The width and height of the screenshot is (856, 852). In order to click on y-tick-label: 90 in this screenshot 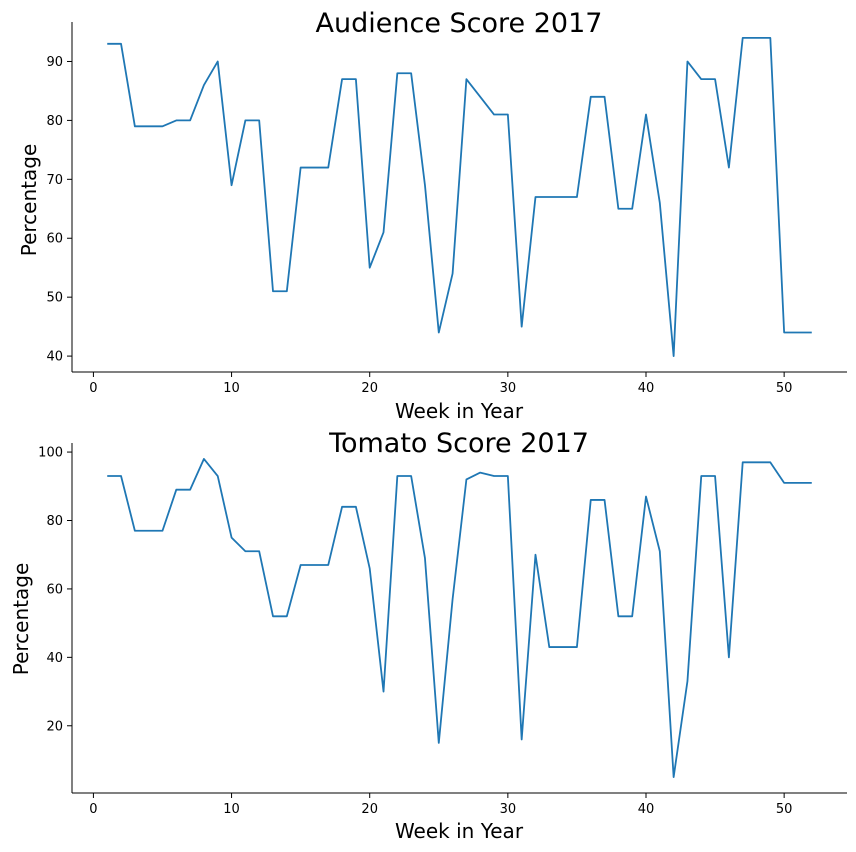, I will do `click(54, 62)`.